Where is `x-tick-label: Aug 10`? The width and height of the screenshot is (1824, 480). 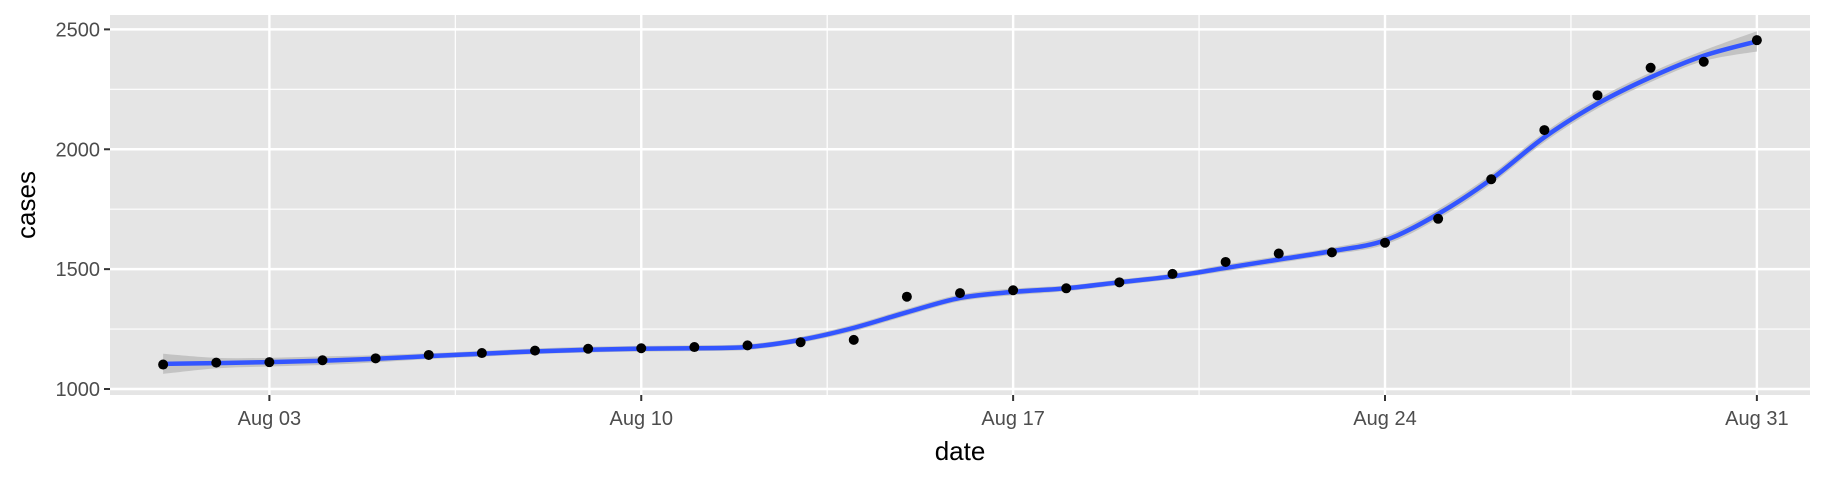
x-tick-label: Aug 10 is located at coordinates (641, 419).